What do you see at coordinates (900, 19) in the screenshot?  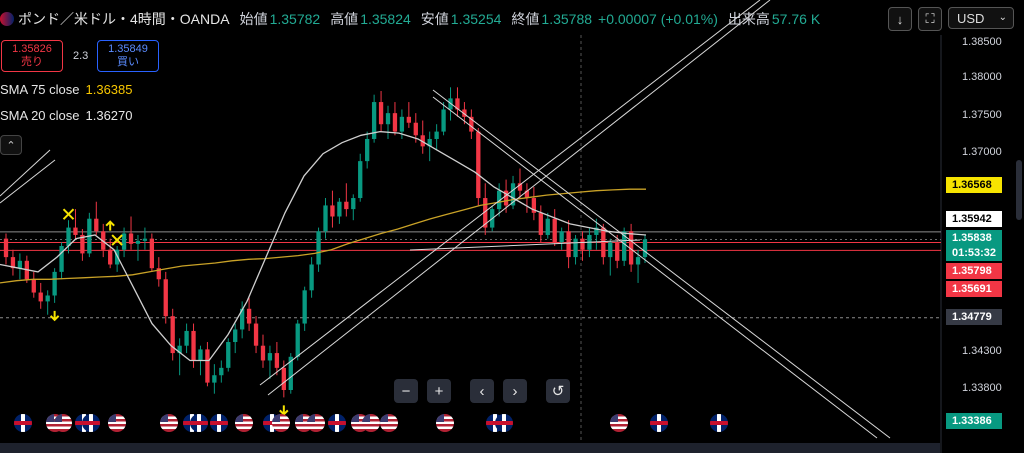 I see `scroll-down-icon: ↓` at bounding box center [900, 19].